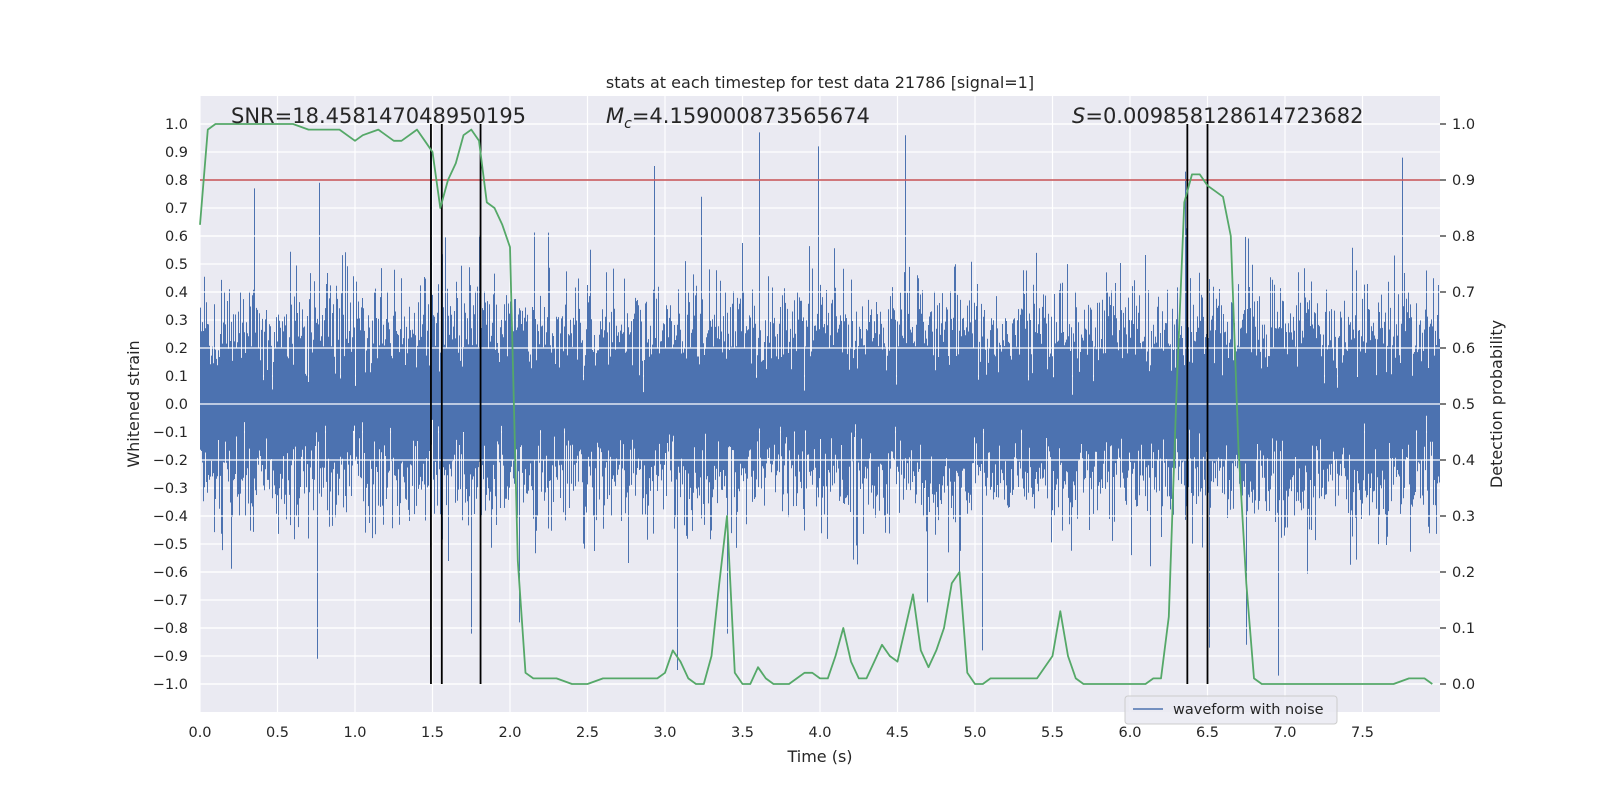 Image resolution: width=1600 pixels, height=800 pixels. I want to click on legend-label-waveform: waveform with noise, so click(1248, 710).